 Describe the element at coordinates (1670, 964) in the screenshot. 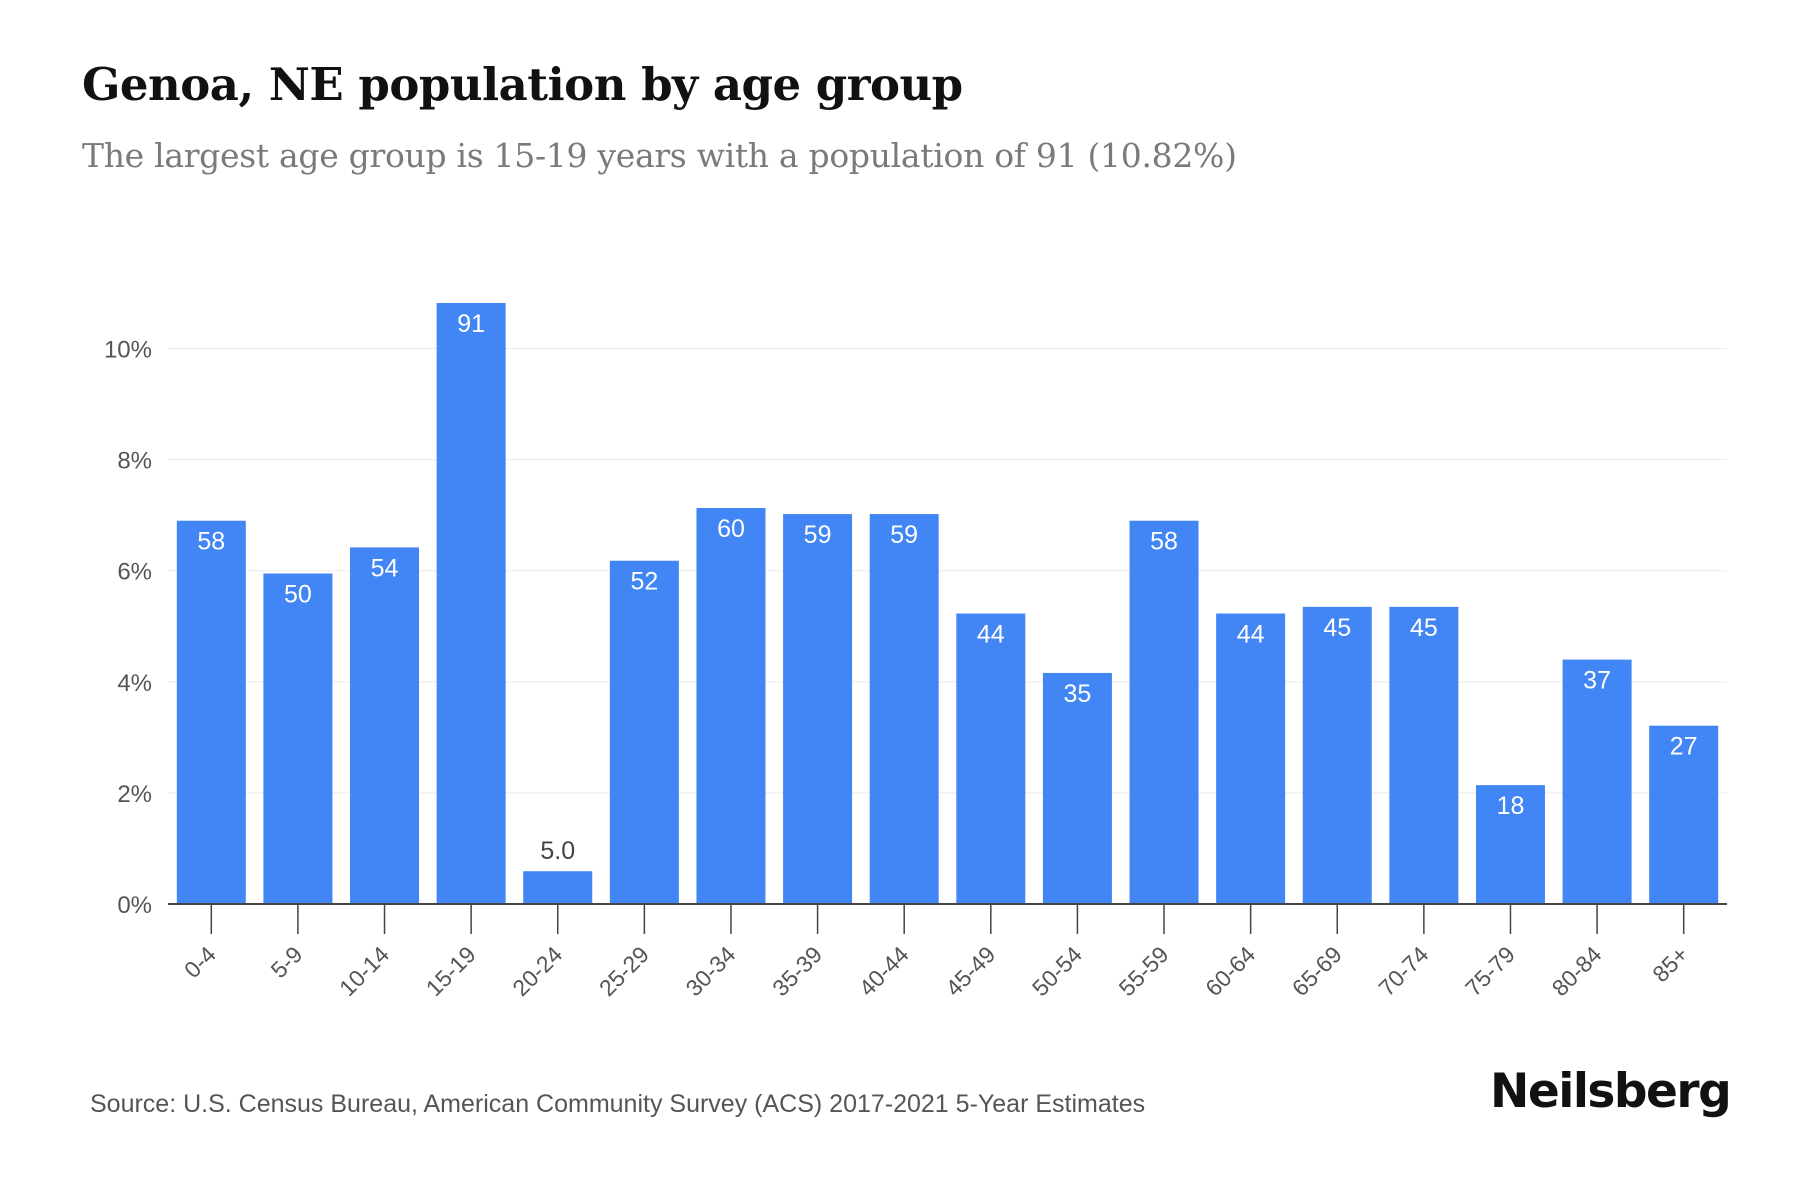

I see `x-tick-label: 85+` at that location.